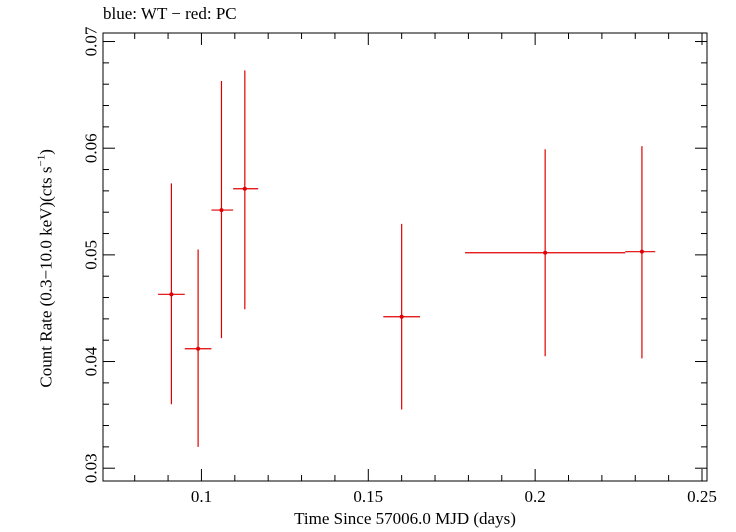 Image resolution: width=736 pixels, height=532 pixels. I want to click on y-axis-label-main: Count Rate (0.3−10.0 keV)(cts s, so click(46, 277).